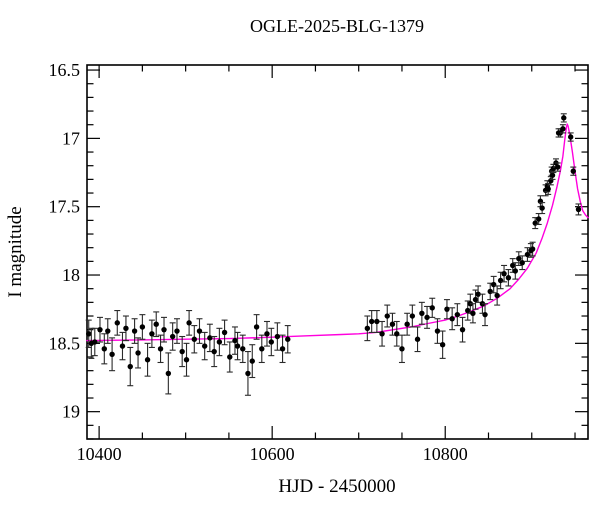 The height and width of the screenshot is (517, 600). I want to click on y-tick-label: 19, so click(71, 412).